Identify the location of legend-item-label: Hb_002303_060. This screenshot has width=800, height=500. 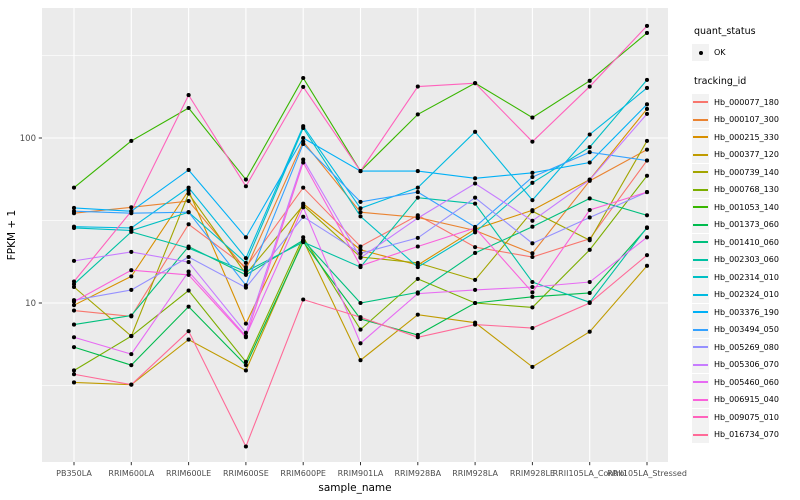
(746, 260).